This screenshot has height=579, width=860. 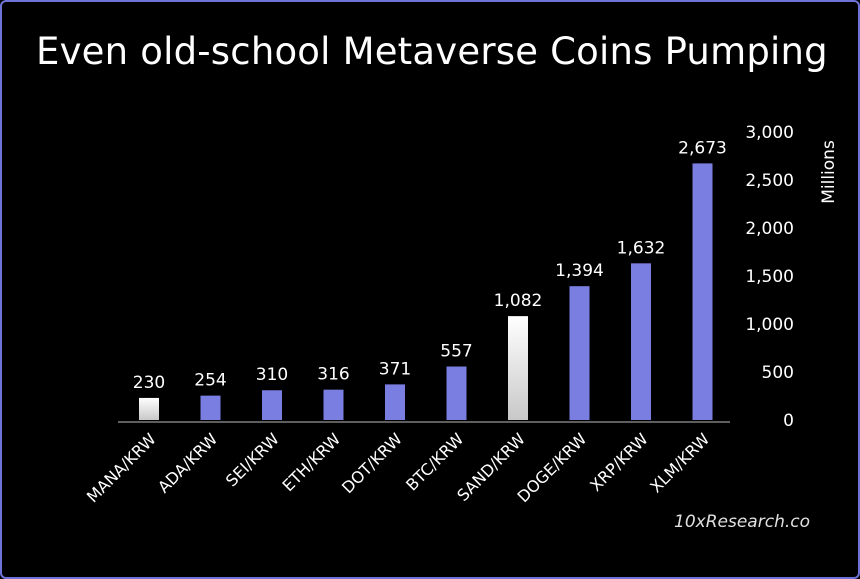 What do you see at coordinates (187, 462) in the screenshot?
I see `category-label-ada-krw: ADA/KRW` at bounding box center [187, 462].